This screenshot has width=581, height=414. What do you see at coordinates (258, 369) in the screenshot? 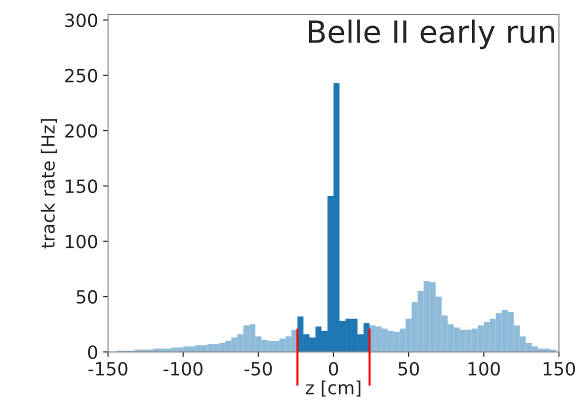
I see `x-tick-label: -50` at bounding box center [258, 369].